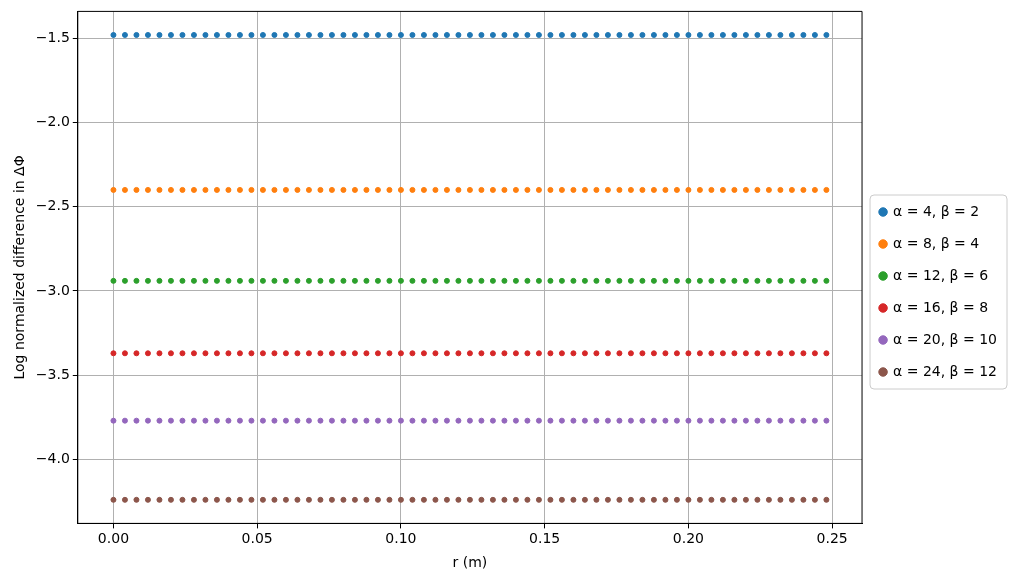 The height and width of the screenshot is (582, 1021). I want to click on legend-label: α = 8, β = 4, so click(936, 242).